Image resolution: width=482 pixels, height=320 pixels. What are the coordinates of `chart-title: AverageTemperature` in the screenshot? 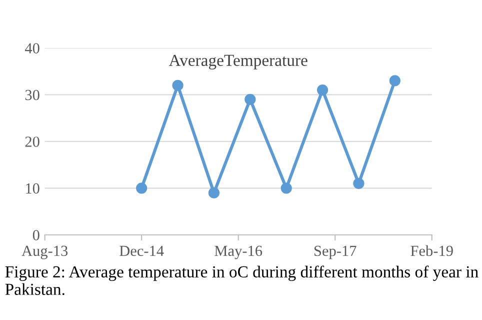 It's located at (238, 62).